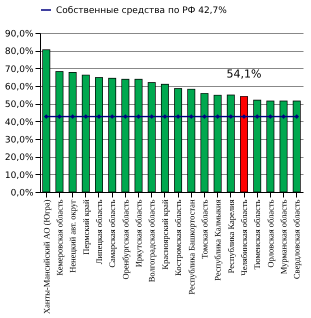 The image size is (311, 318). What do you see at coordinates (19, 175) in the screenshot?
I see `y-tick-label: 10,0%` at bounding box center [19, 175].